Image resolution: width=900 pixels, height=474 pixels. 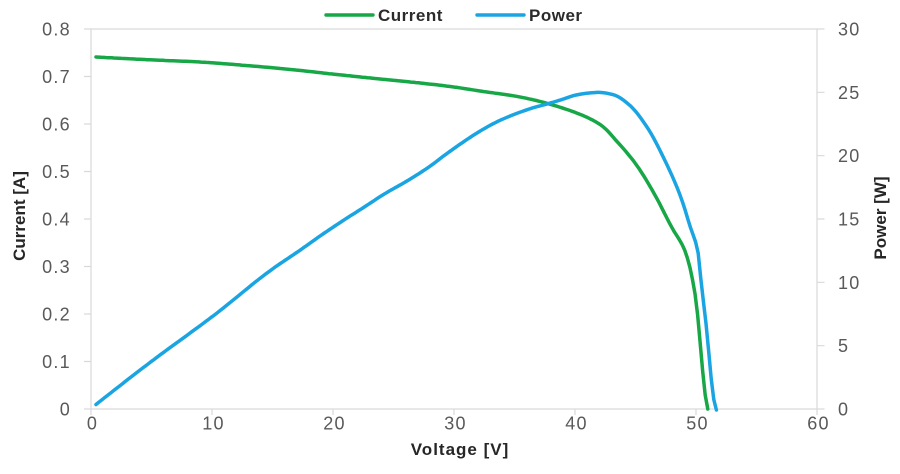 I want to click on svg-text: 0.3, so click(x=56, y=267).